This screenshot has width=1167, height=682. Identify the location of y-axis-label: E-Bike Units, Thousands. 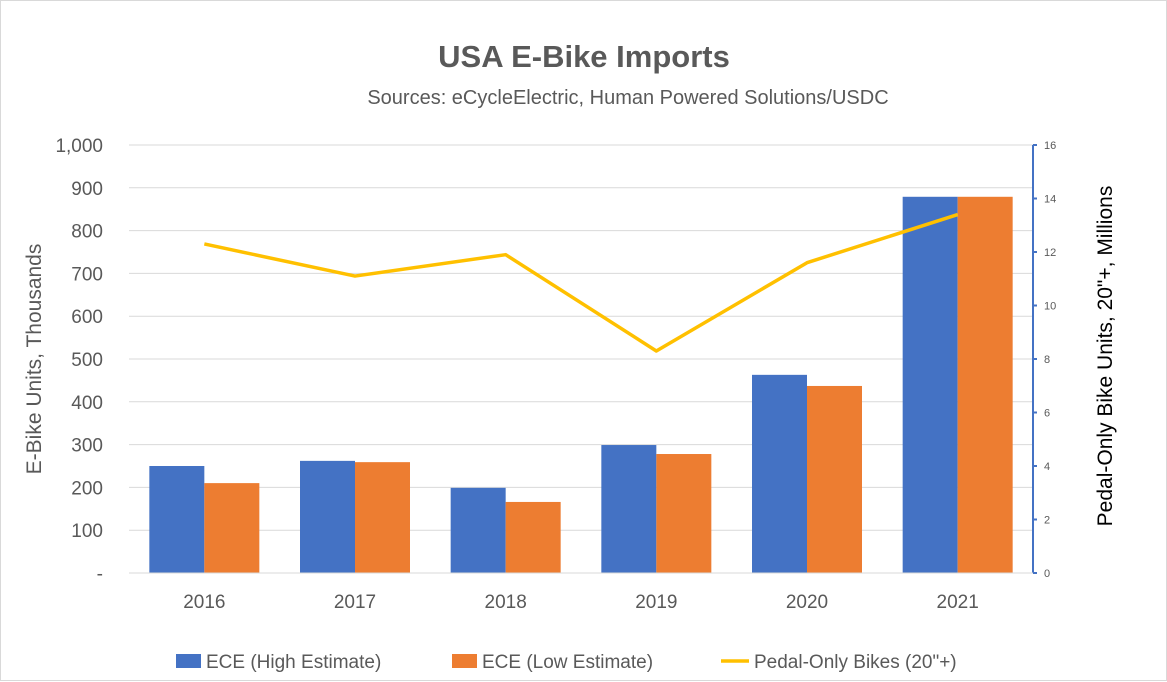
(34, 359).